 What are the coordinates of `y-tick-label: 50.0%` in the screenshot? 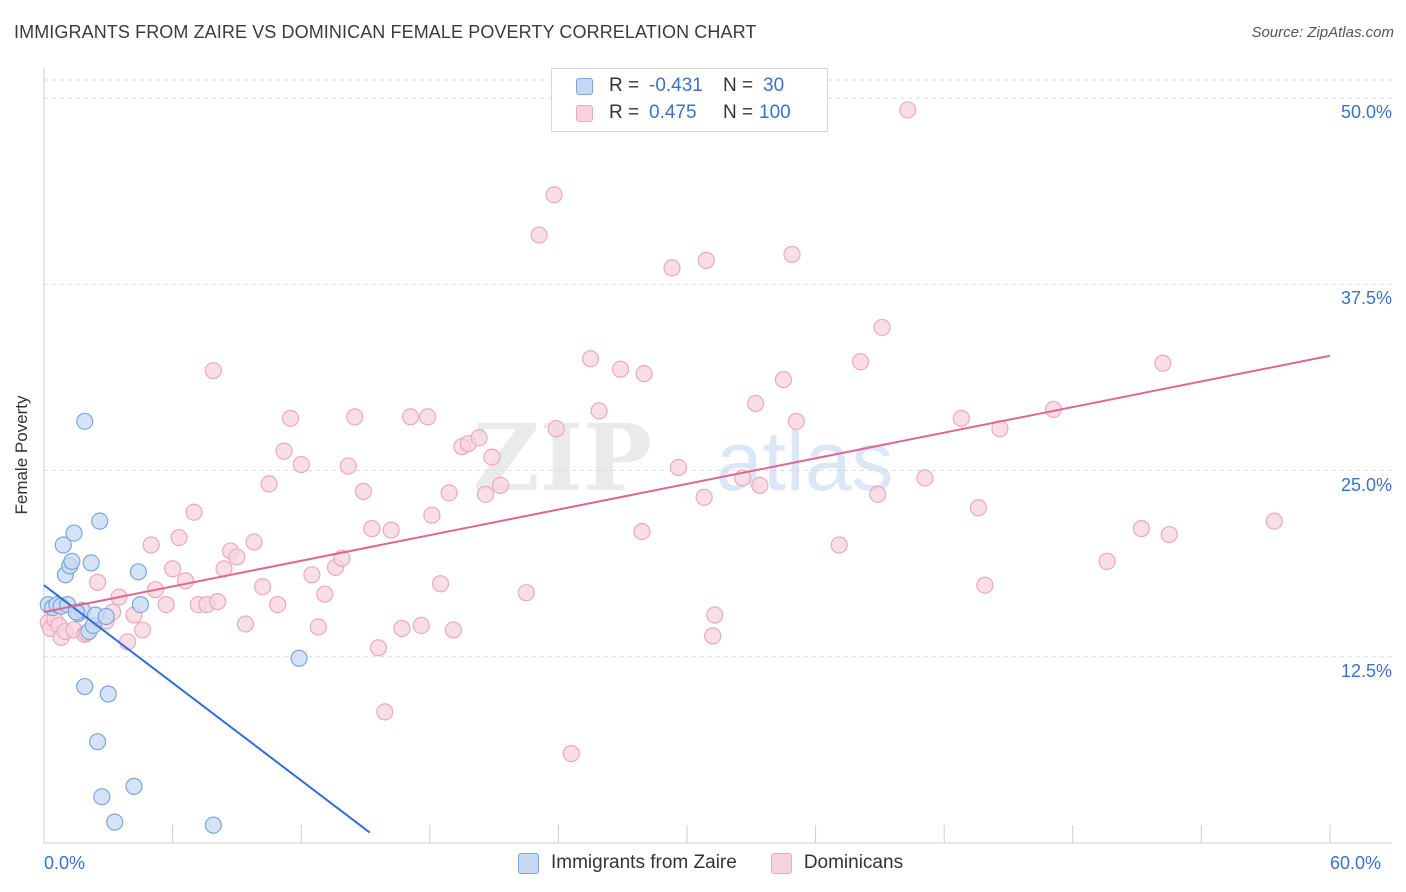 It's located at (1366, 112).